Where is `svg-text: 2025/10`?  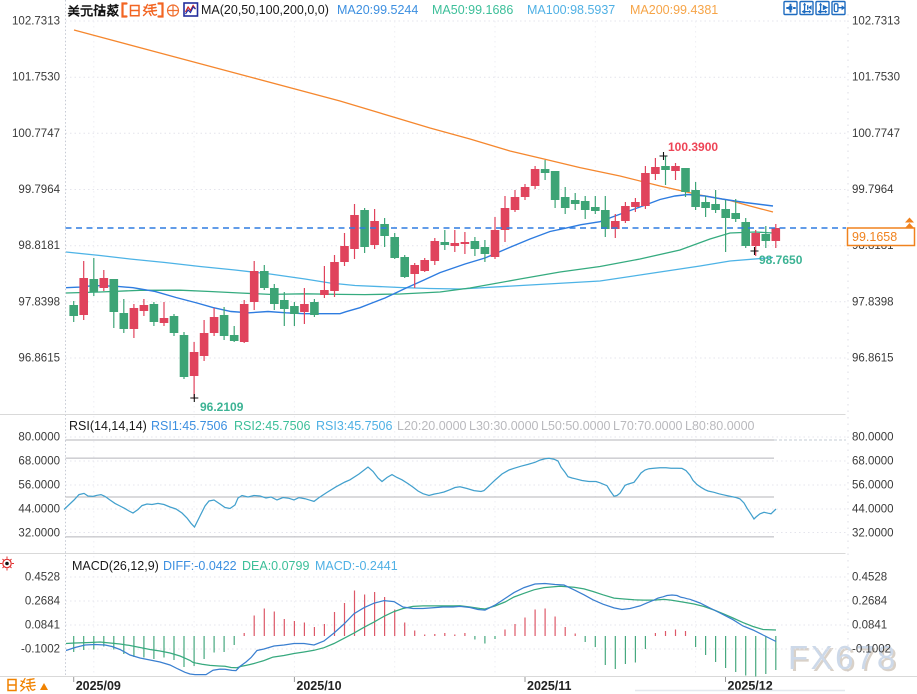 svg-text: 2025/10 is located at coordinates (318, 686).